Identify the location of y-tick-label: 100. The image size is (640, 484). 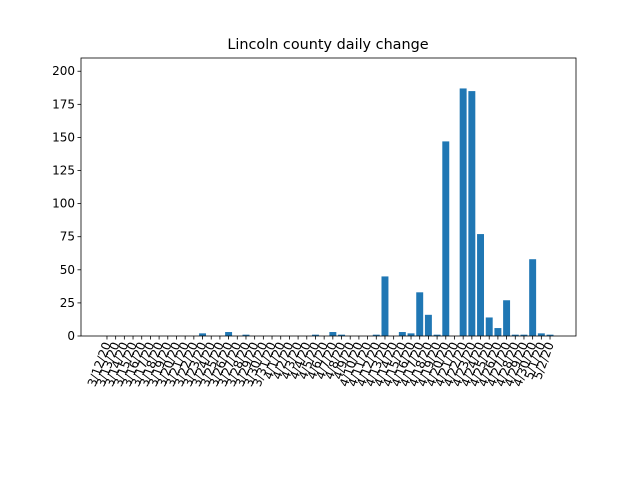
(63, 204).